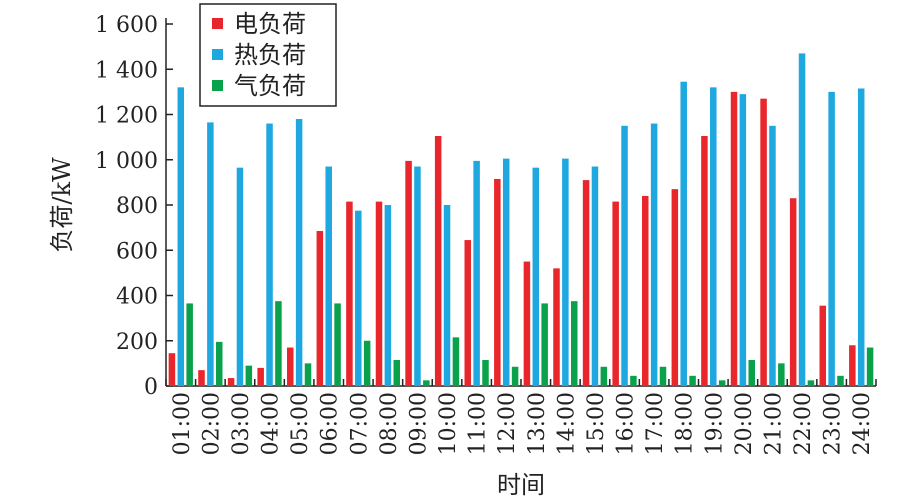  Describe the element at coordinates (566, 423) in the screenshot. I see `x-tick-label: 14:00` at that location.